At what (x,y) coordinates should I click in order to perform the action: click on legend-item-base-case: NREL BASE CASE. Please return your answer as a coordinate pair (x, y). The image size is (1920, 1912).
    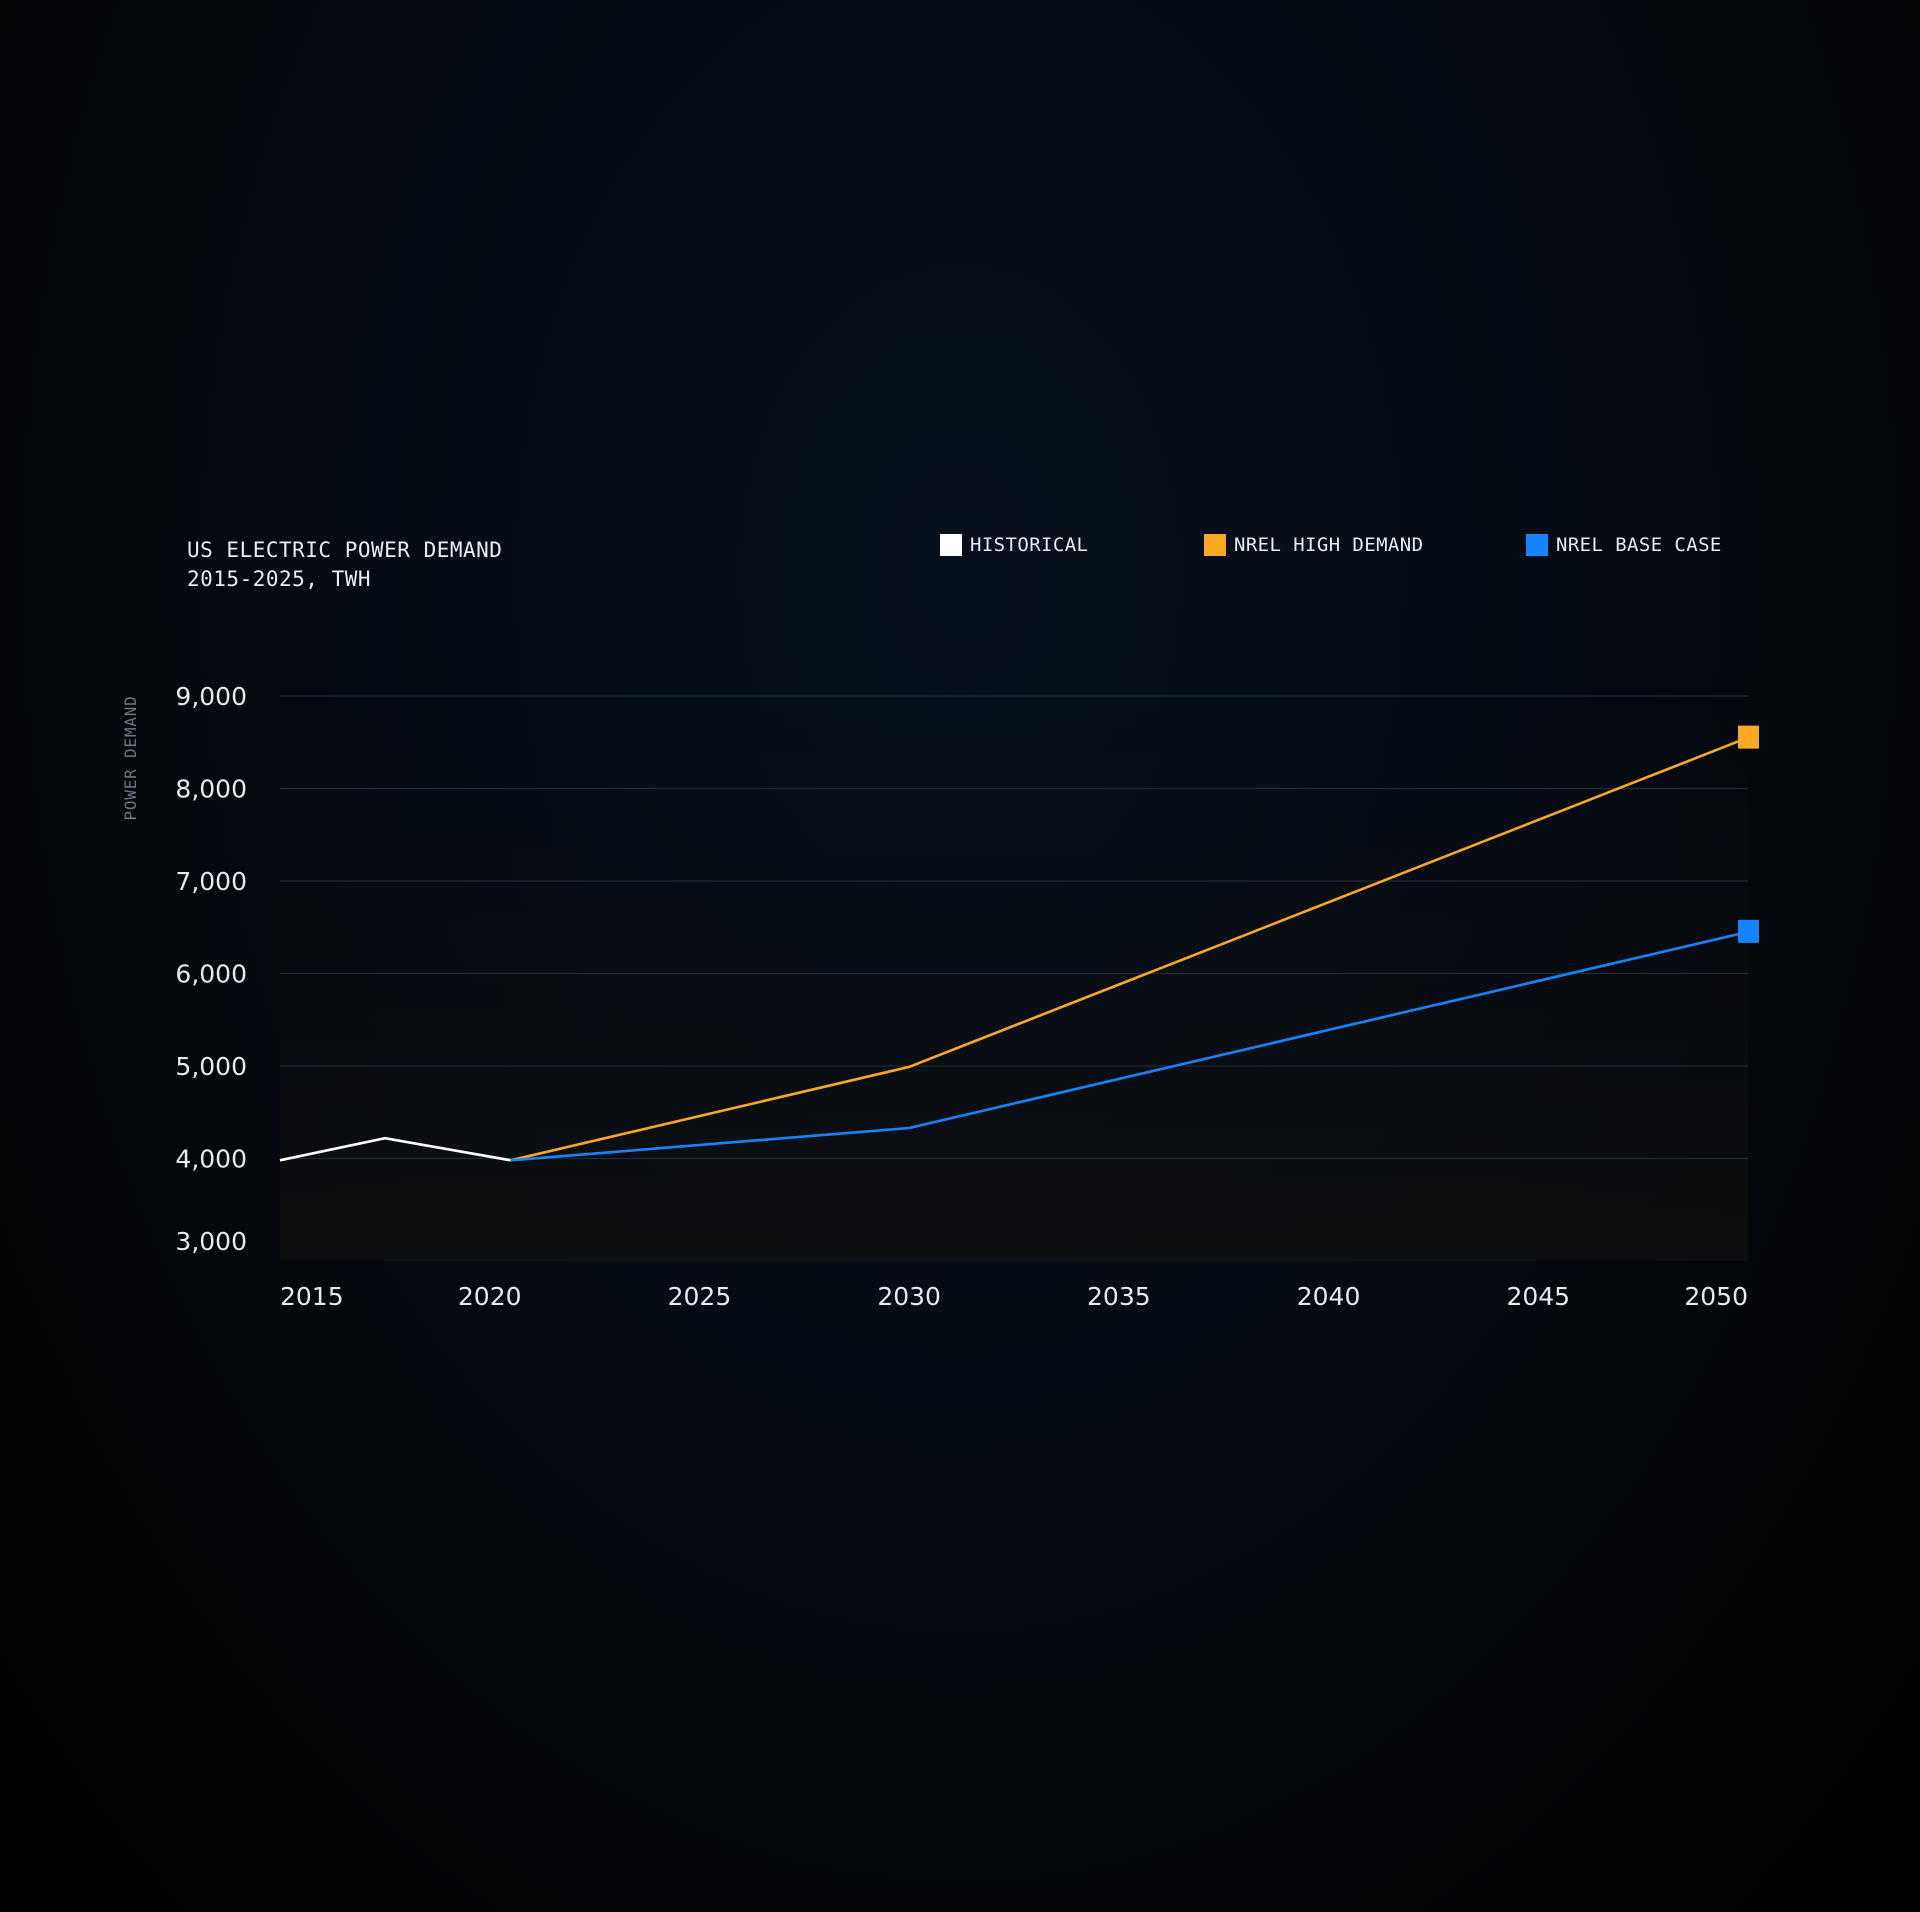
    Looking at the image, I should click on (1624, 545).